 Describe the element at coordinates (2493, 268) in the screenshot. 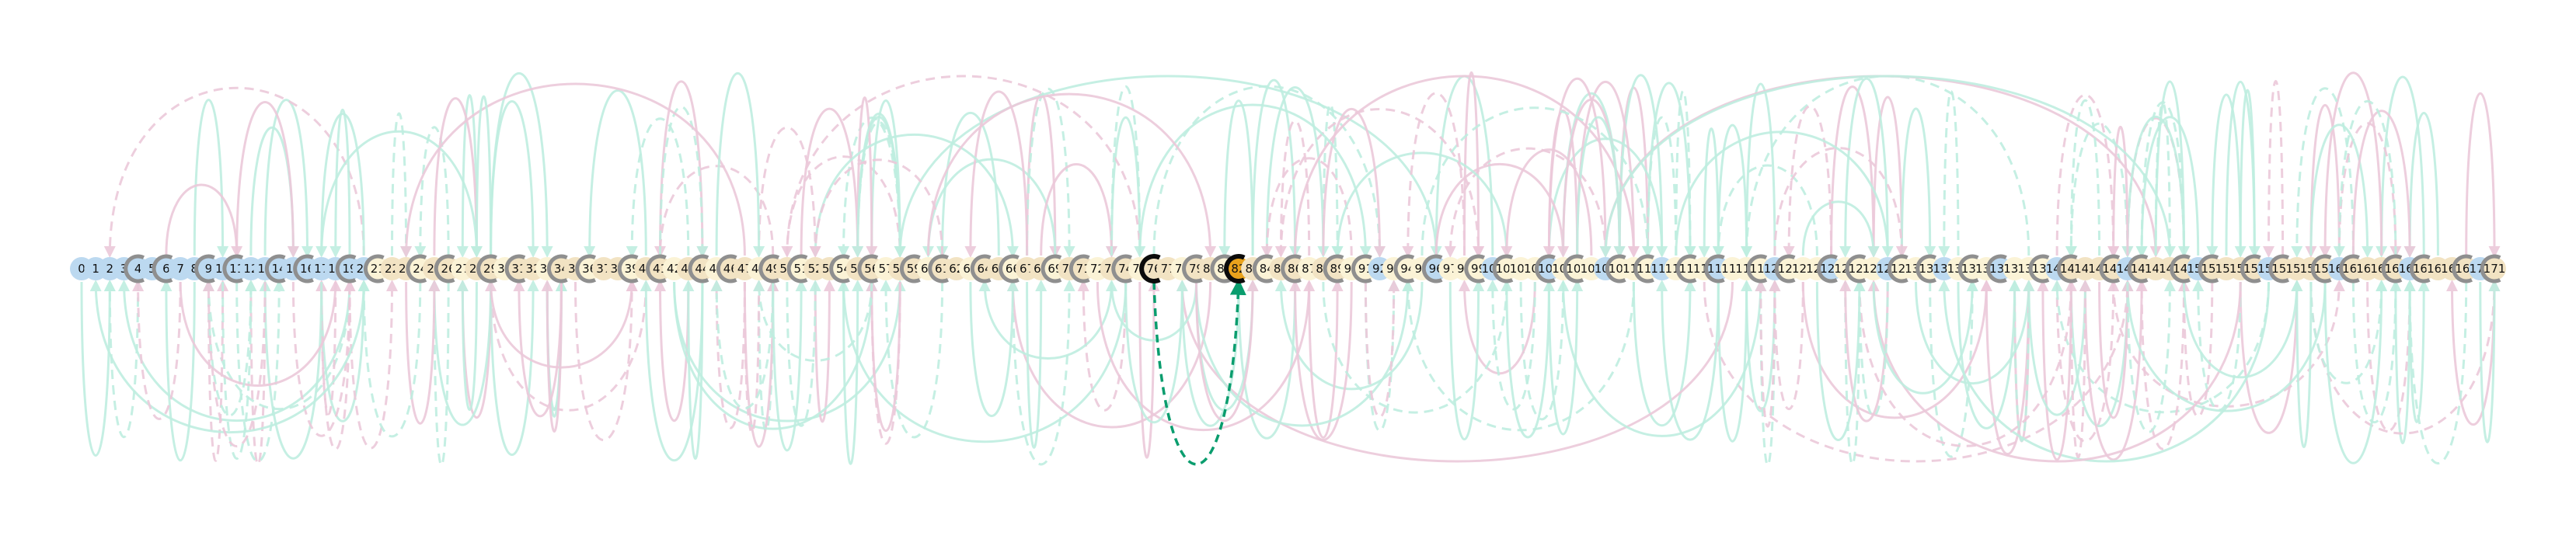

I see `node-171: 171` at that location.